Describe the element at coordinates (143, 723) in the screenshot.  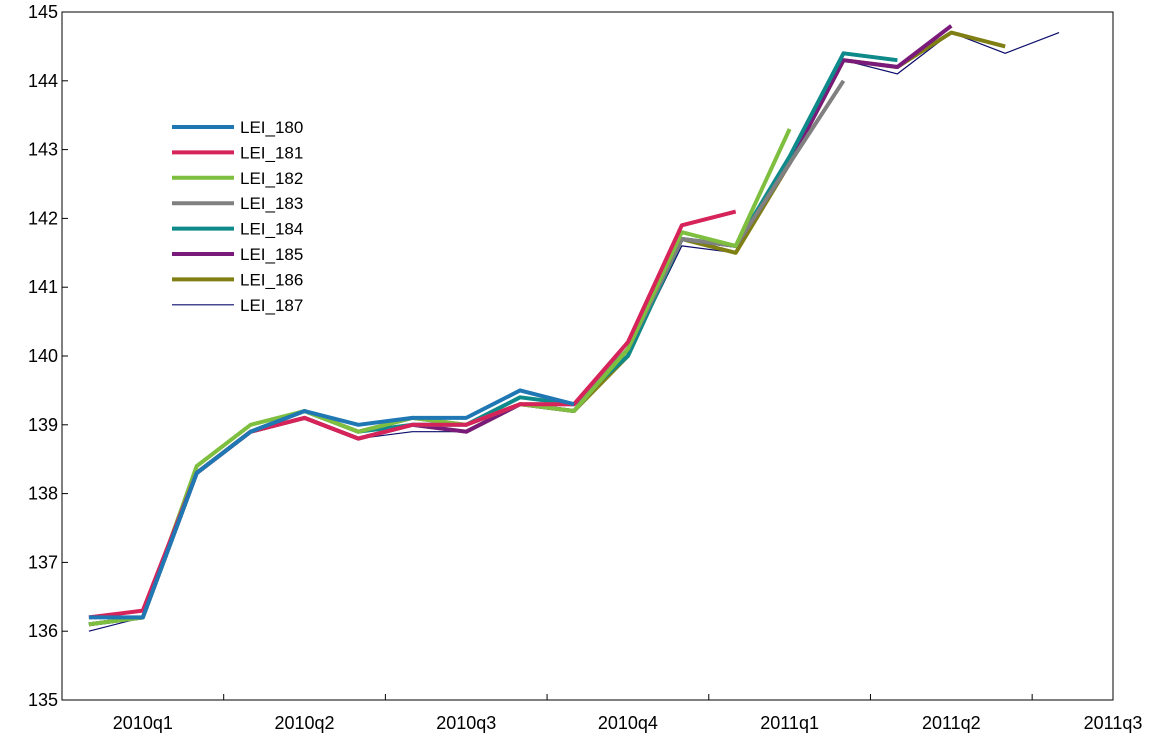
I see `x-tick-label: 2010q1` at that location.